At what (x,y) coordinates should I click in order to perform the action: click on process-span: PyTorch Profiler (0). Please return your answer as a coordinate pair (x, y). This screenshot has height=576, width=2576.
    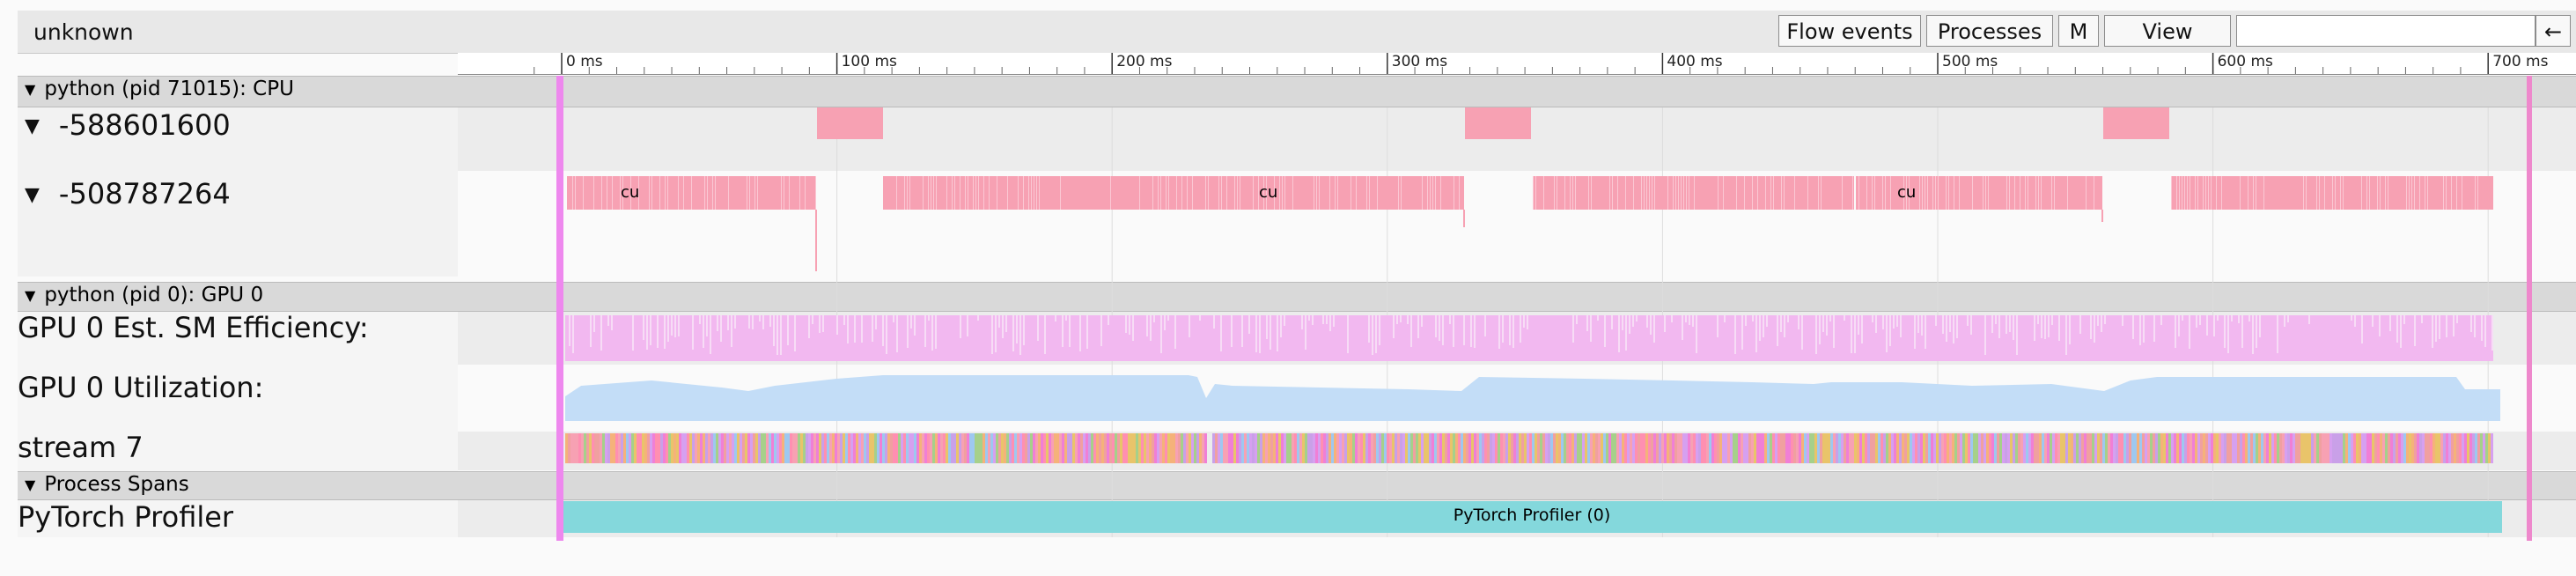
    Looking at the image, I should click on (1532, 517).